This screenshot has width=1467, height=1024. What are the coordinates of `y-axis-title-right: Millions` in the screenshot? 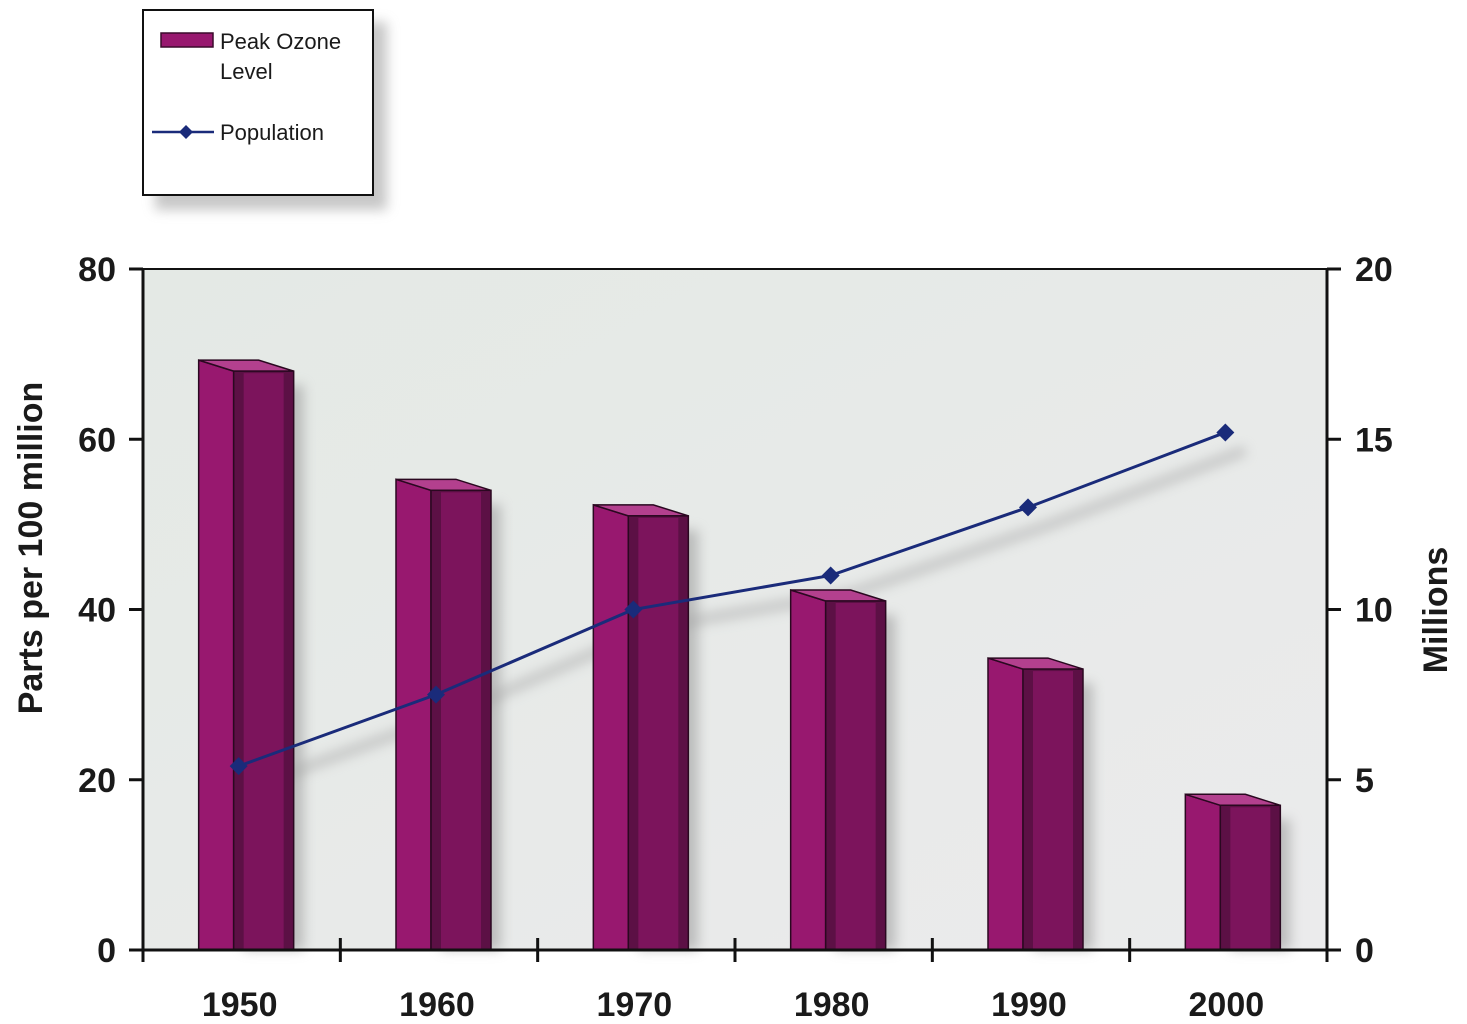 It's located at (1436, 610).